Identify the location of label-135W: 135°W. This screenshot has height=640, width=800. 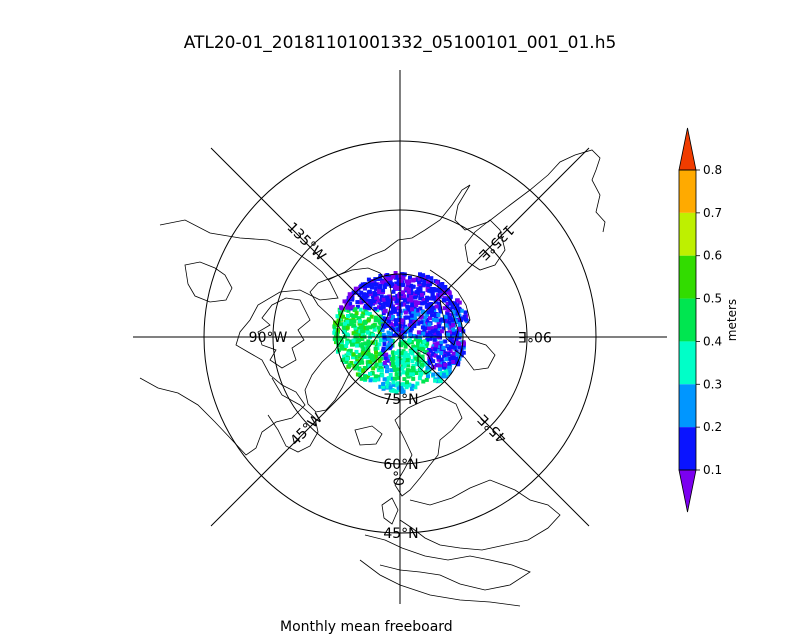
(306, 242).